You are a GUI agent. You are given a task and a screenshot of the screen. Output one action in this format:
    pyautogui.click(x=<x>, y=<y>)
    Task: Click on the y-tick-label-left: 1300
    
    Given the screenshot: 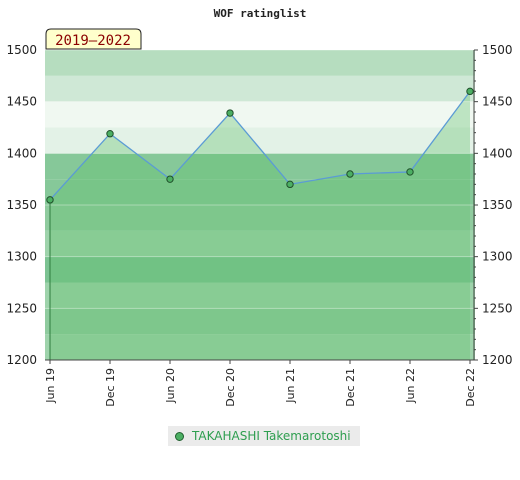 What is the action you would take?
    pyautogui.click(x=21, y=257)
    